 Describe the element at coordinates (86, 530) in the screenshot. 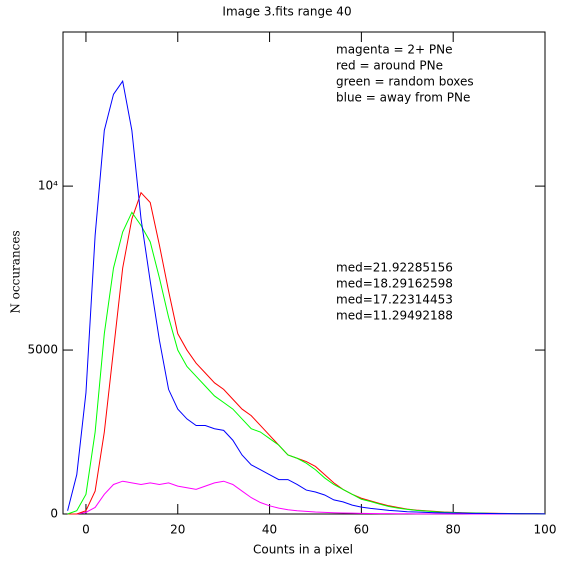

I see `x-tick-label: 0` at that location.